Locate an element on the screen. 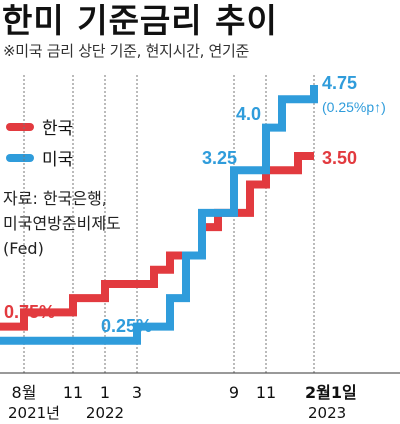 The height and width of the screenshot is (424, 400). source-line-3: (Fed) is located at coordinates (23, 248).